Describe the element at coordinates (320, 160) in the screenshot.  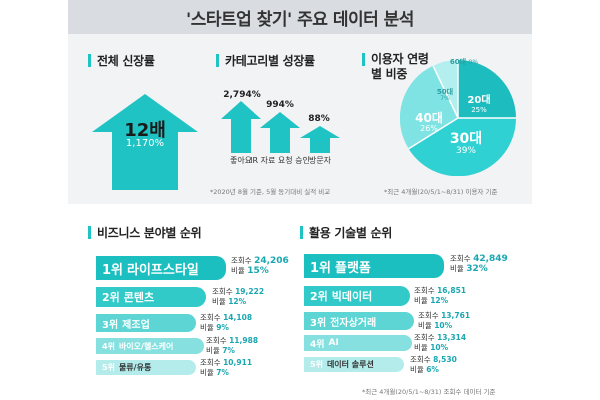
I see `category-label-3: 방문자` at that location.